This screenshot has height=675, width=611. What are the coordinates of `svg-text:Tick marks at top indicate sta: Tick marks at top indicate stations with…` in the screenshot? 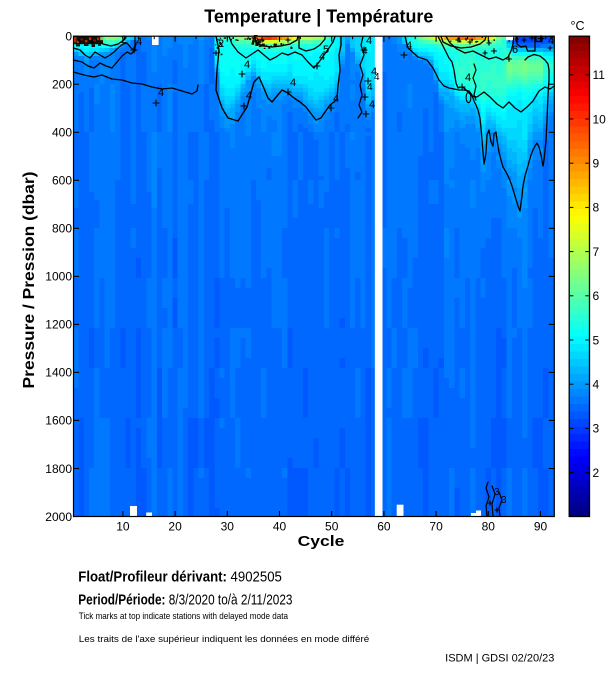 It's located at (183, 615).